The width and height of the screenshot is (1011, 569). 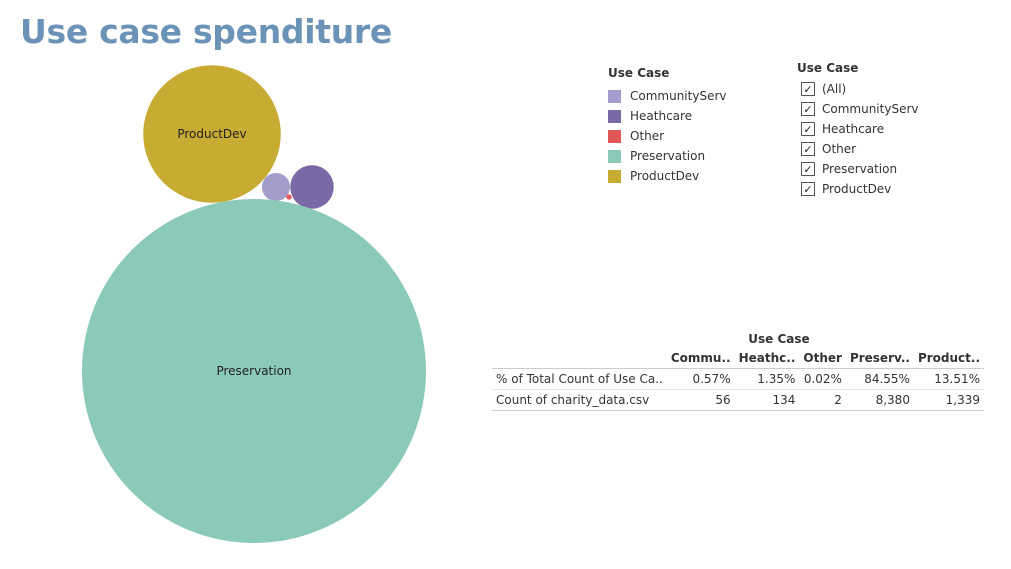 What do you see at coordinates (678, 96) in the screenshot?
I see `legend-label: CommunityServ` at bounding box center [678, 96].